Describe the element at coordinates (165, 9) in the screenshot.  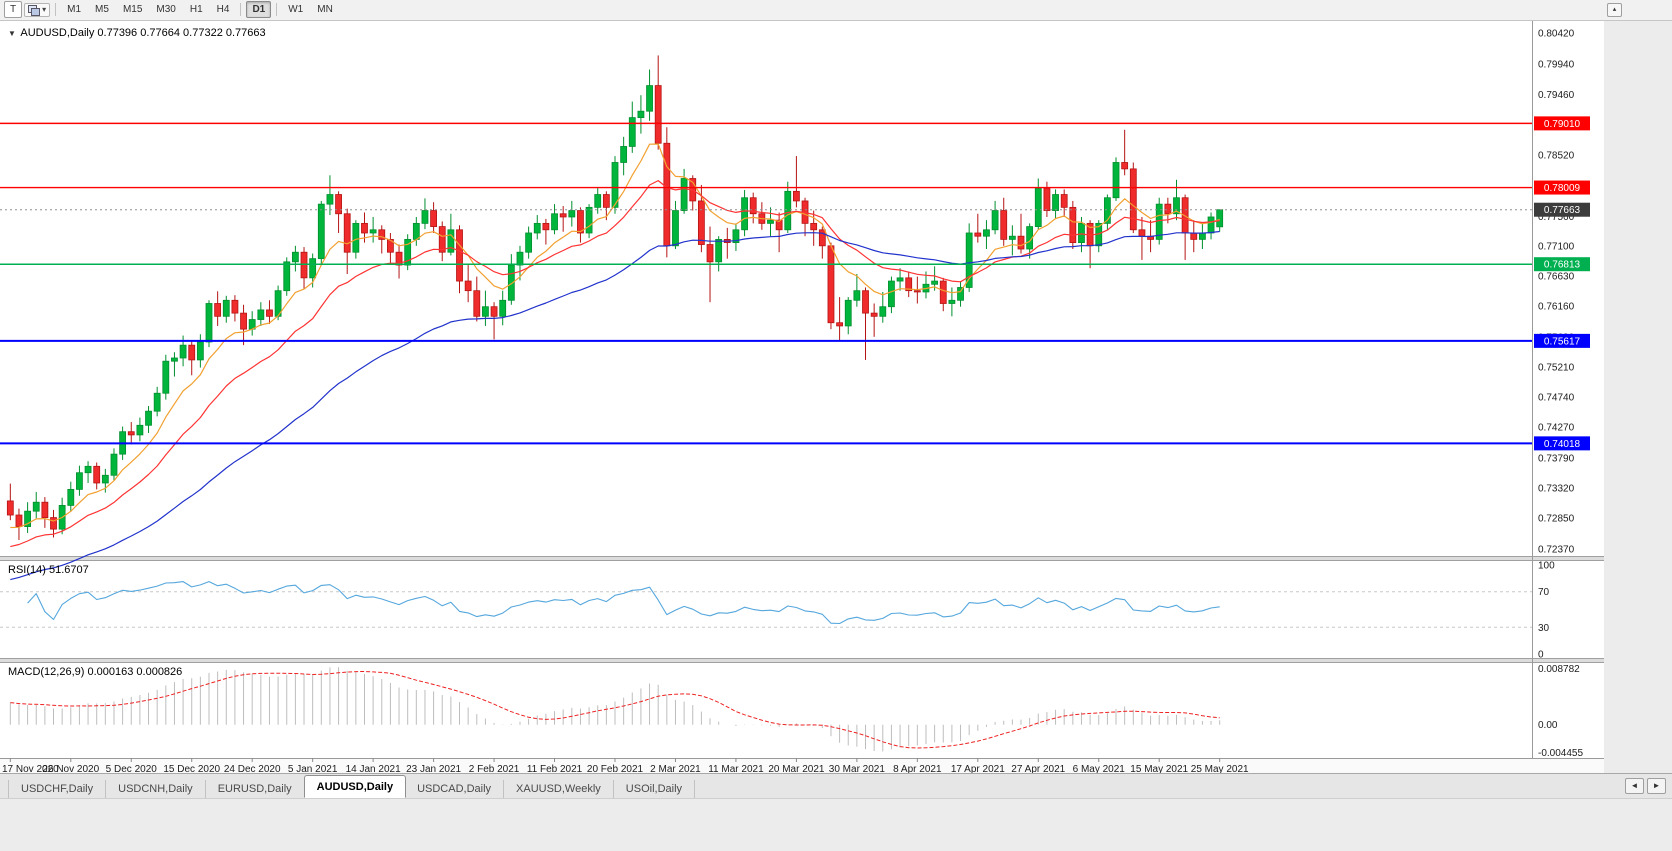
I see `timeframe-m30-button: M30` at that location.